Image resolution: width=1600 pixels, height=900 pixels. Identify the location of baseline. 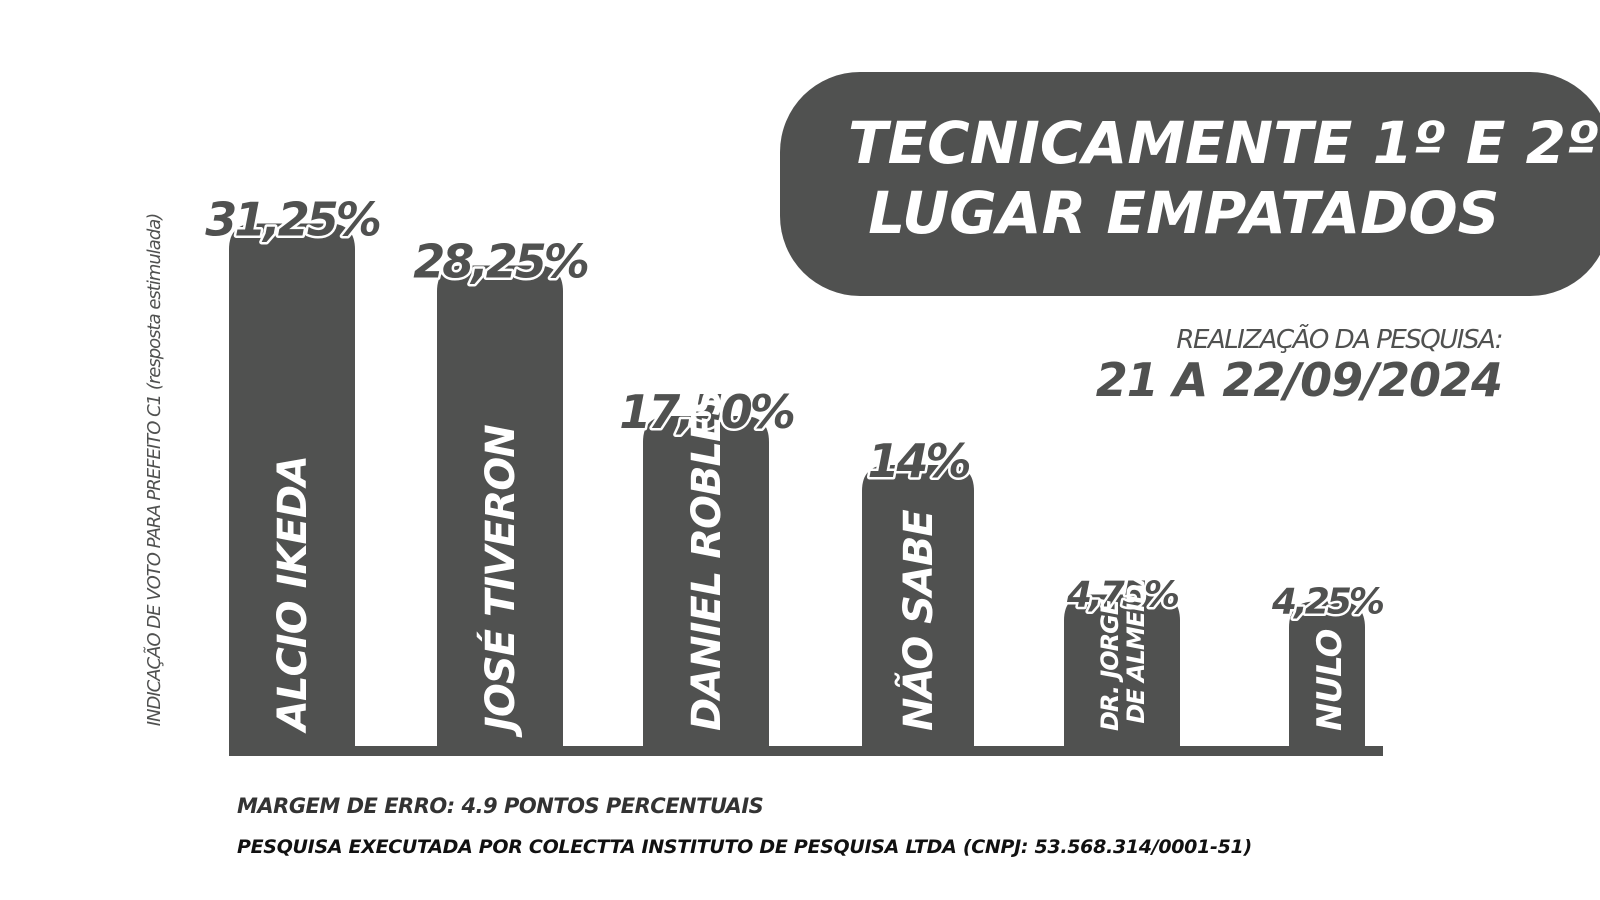
(806, 751).